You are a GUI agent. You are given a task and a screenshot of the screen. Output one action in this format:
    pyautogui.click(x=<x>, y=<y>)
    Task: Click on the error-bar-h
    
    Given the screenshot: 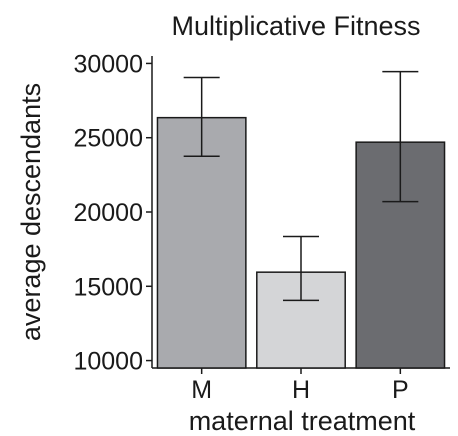 What is the action you would take?
    pyautogui.click(x=301, y=268)
    